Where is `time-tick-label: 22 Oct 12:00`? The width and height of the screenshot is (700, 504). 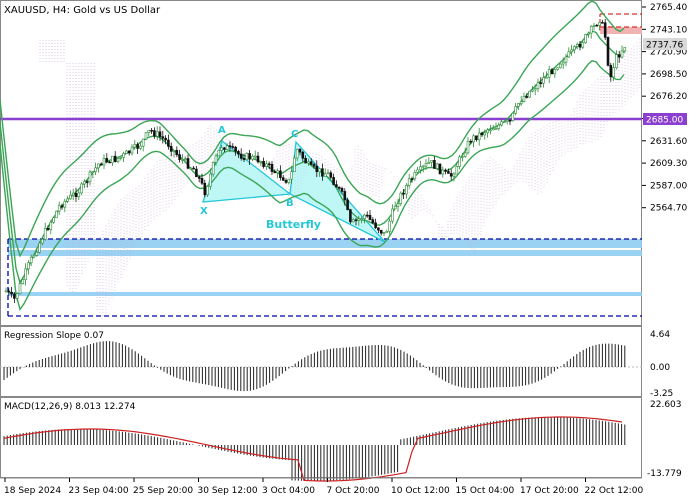
time-tick-label: 22 Oct 12:00 is located at coordinates (614, 491).